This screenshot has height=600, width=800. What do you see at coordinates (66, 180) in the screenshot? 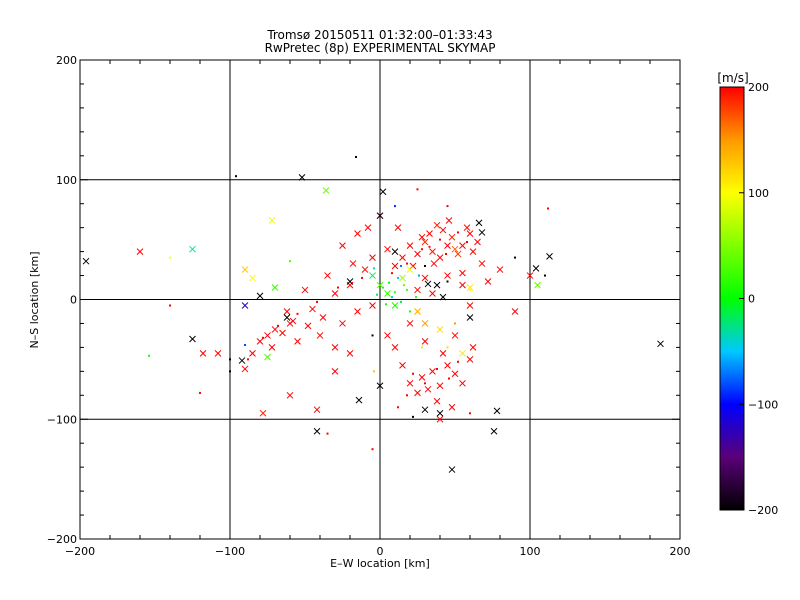
I see `y-tick-label: 100` at bounding box center [66, 180].